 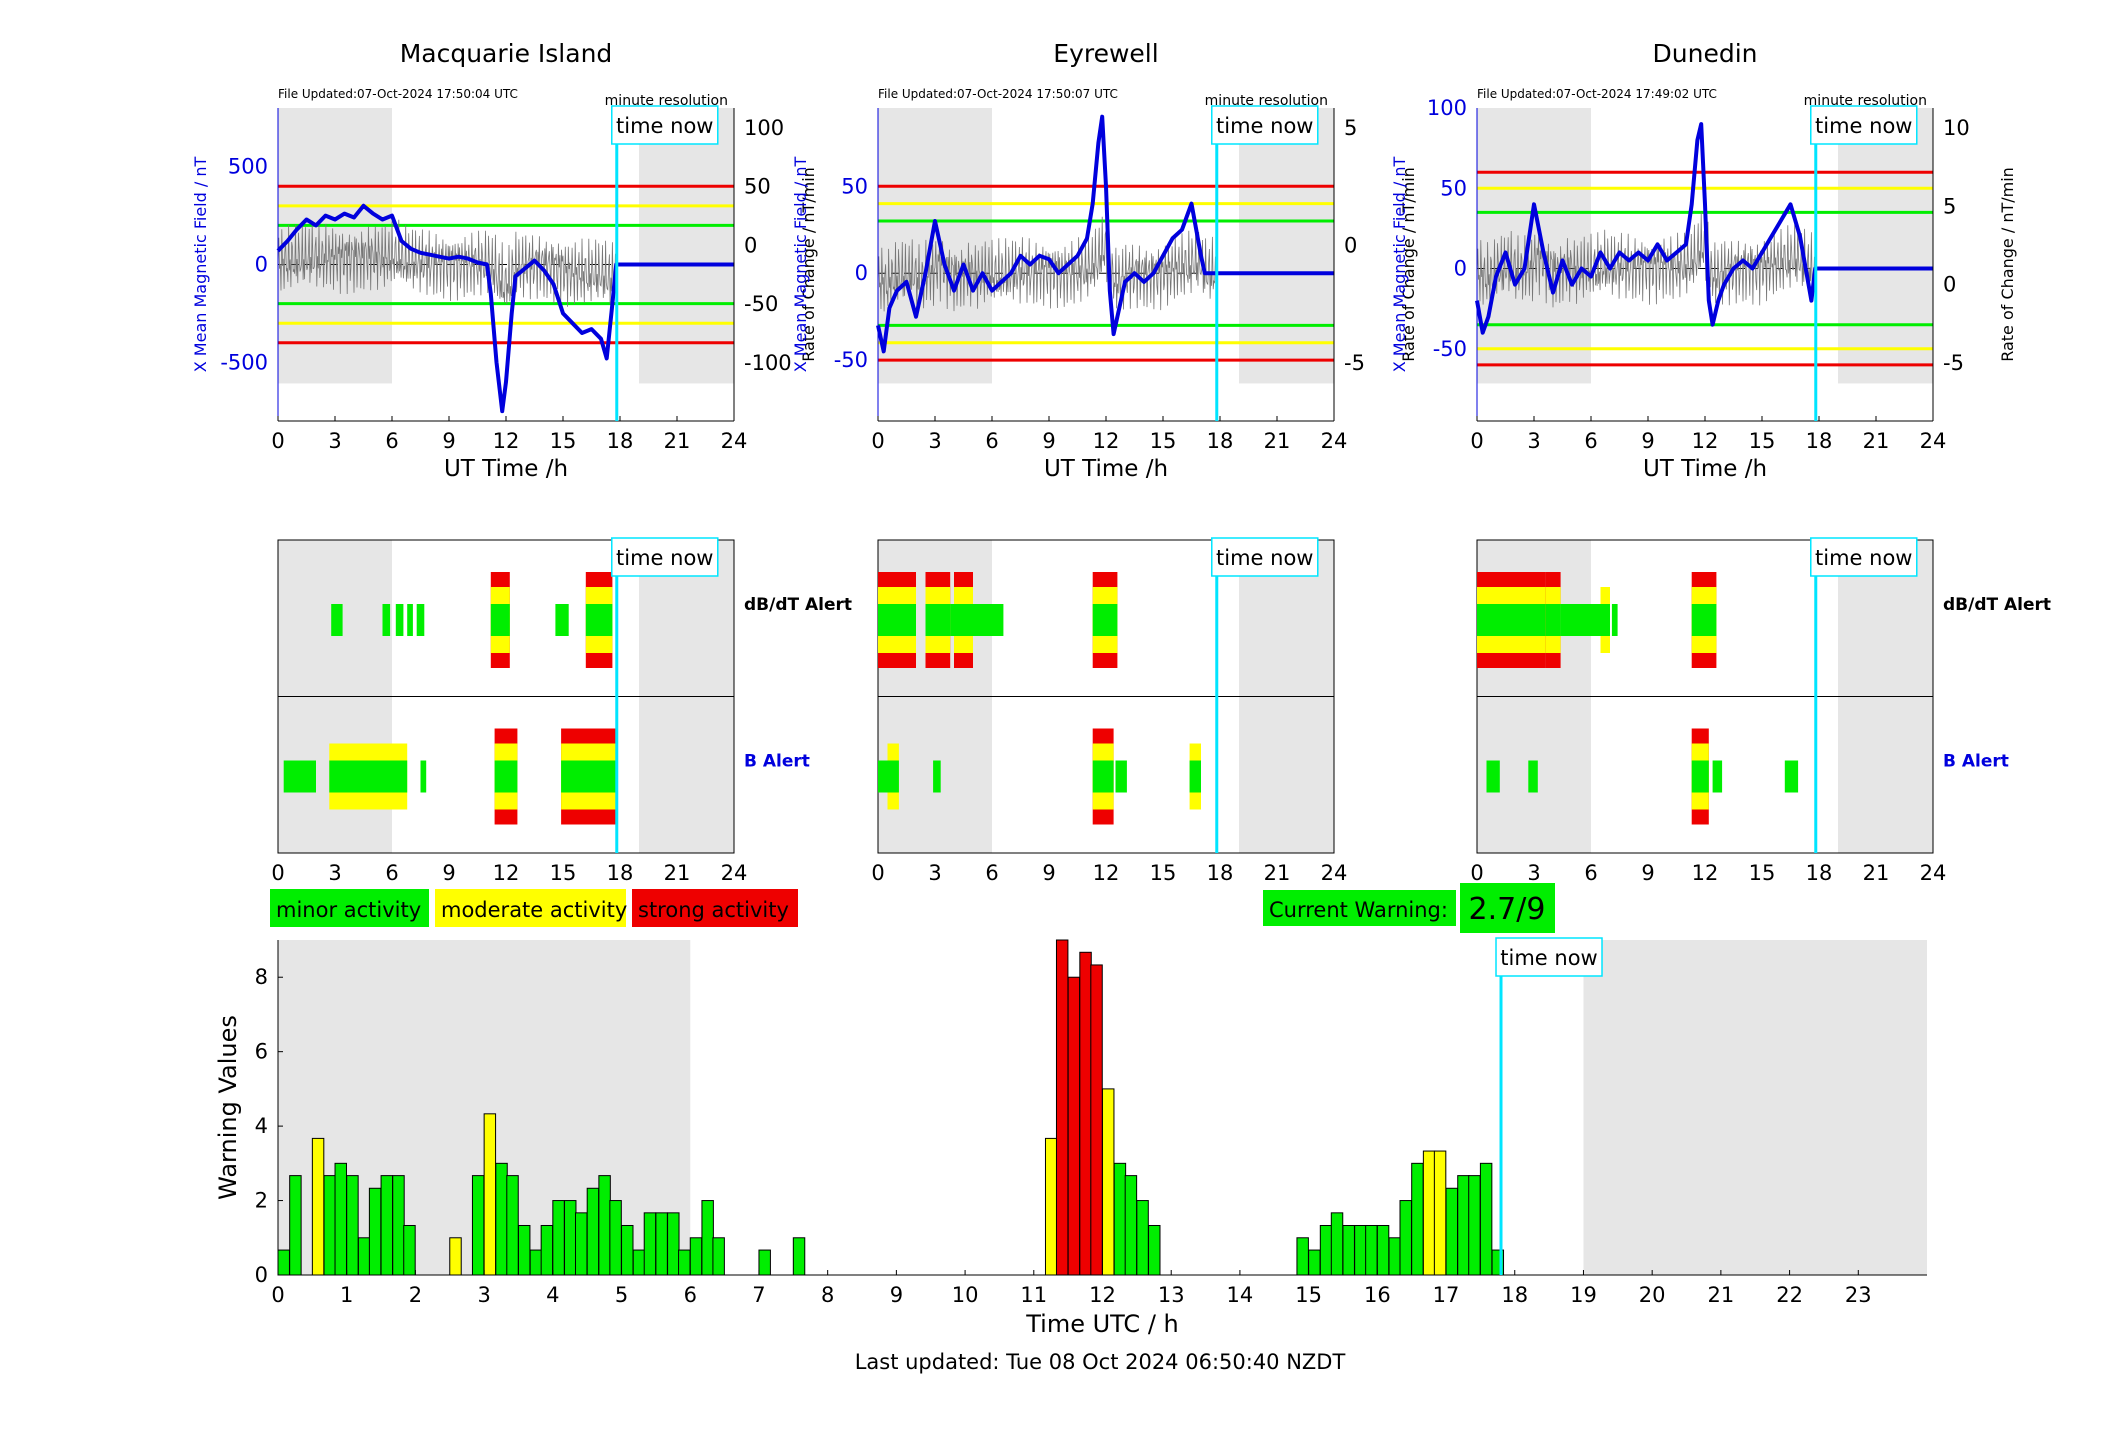 I want to click on y-left-tick-label: -50, so click(x=851, y=360).